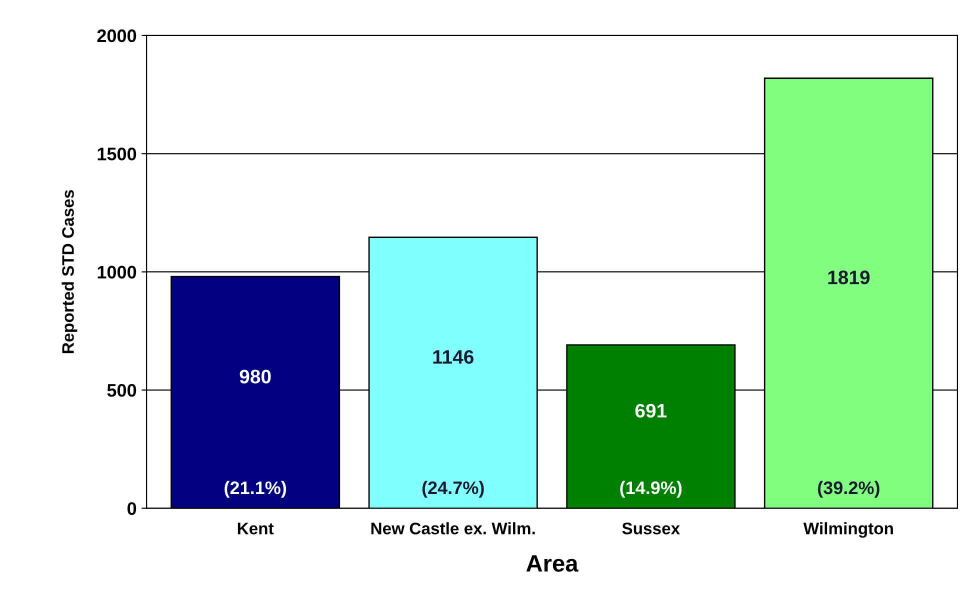 The height and width of the screenshot is (591, 977). I want to click on annotation: (24.7%), so click(453, 489).